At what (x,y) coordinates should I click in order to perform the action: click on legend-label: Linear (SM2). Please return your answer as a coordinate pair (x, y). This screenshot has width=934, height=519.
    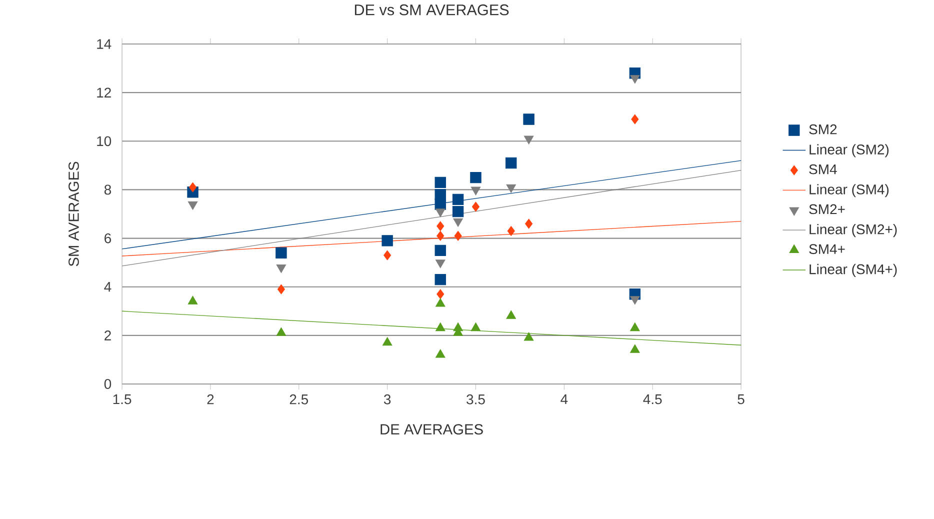
    Looking at the image, I should click on (849, 151).